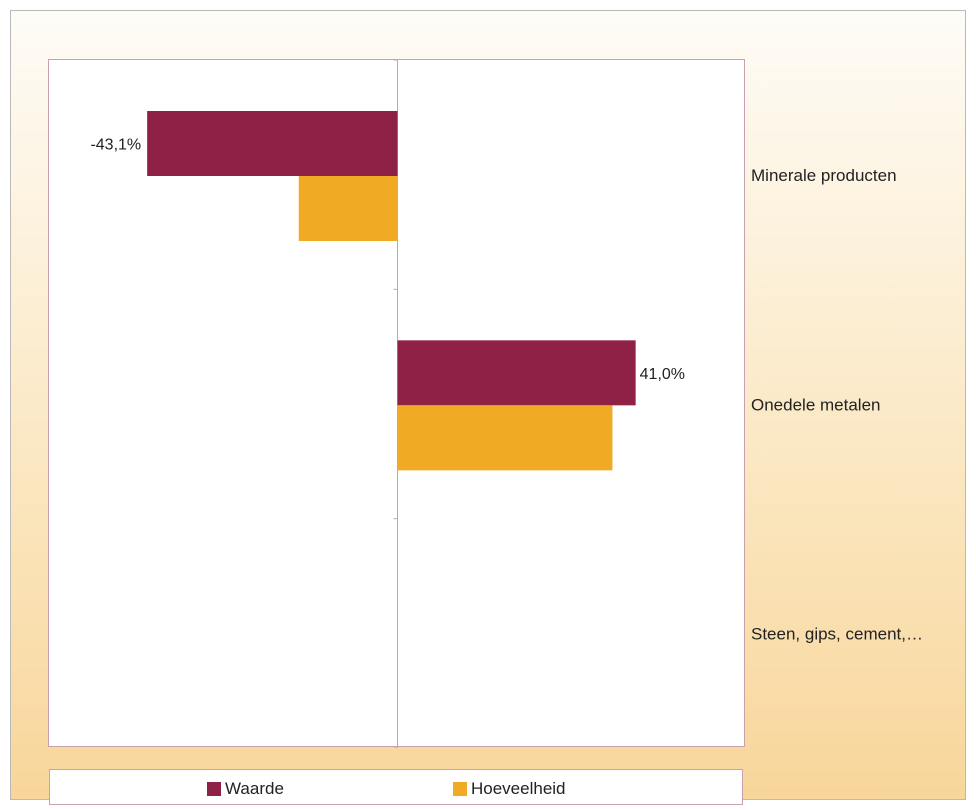  I want to click on legend-swatch-hoeveelheid, so click(460, 789).